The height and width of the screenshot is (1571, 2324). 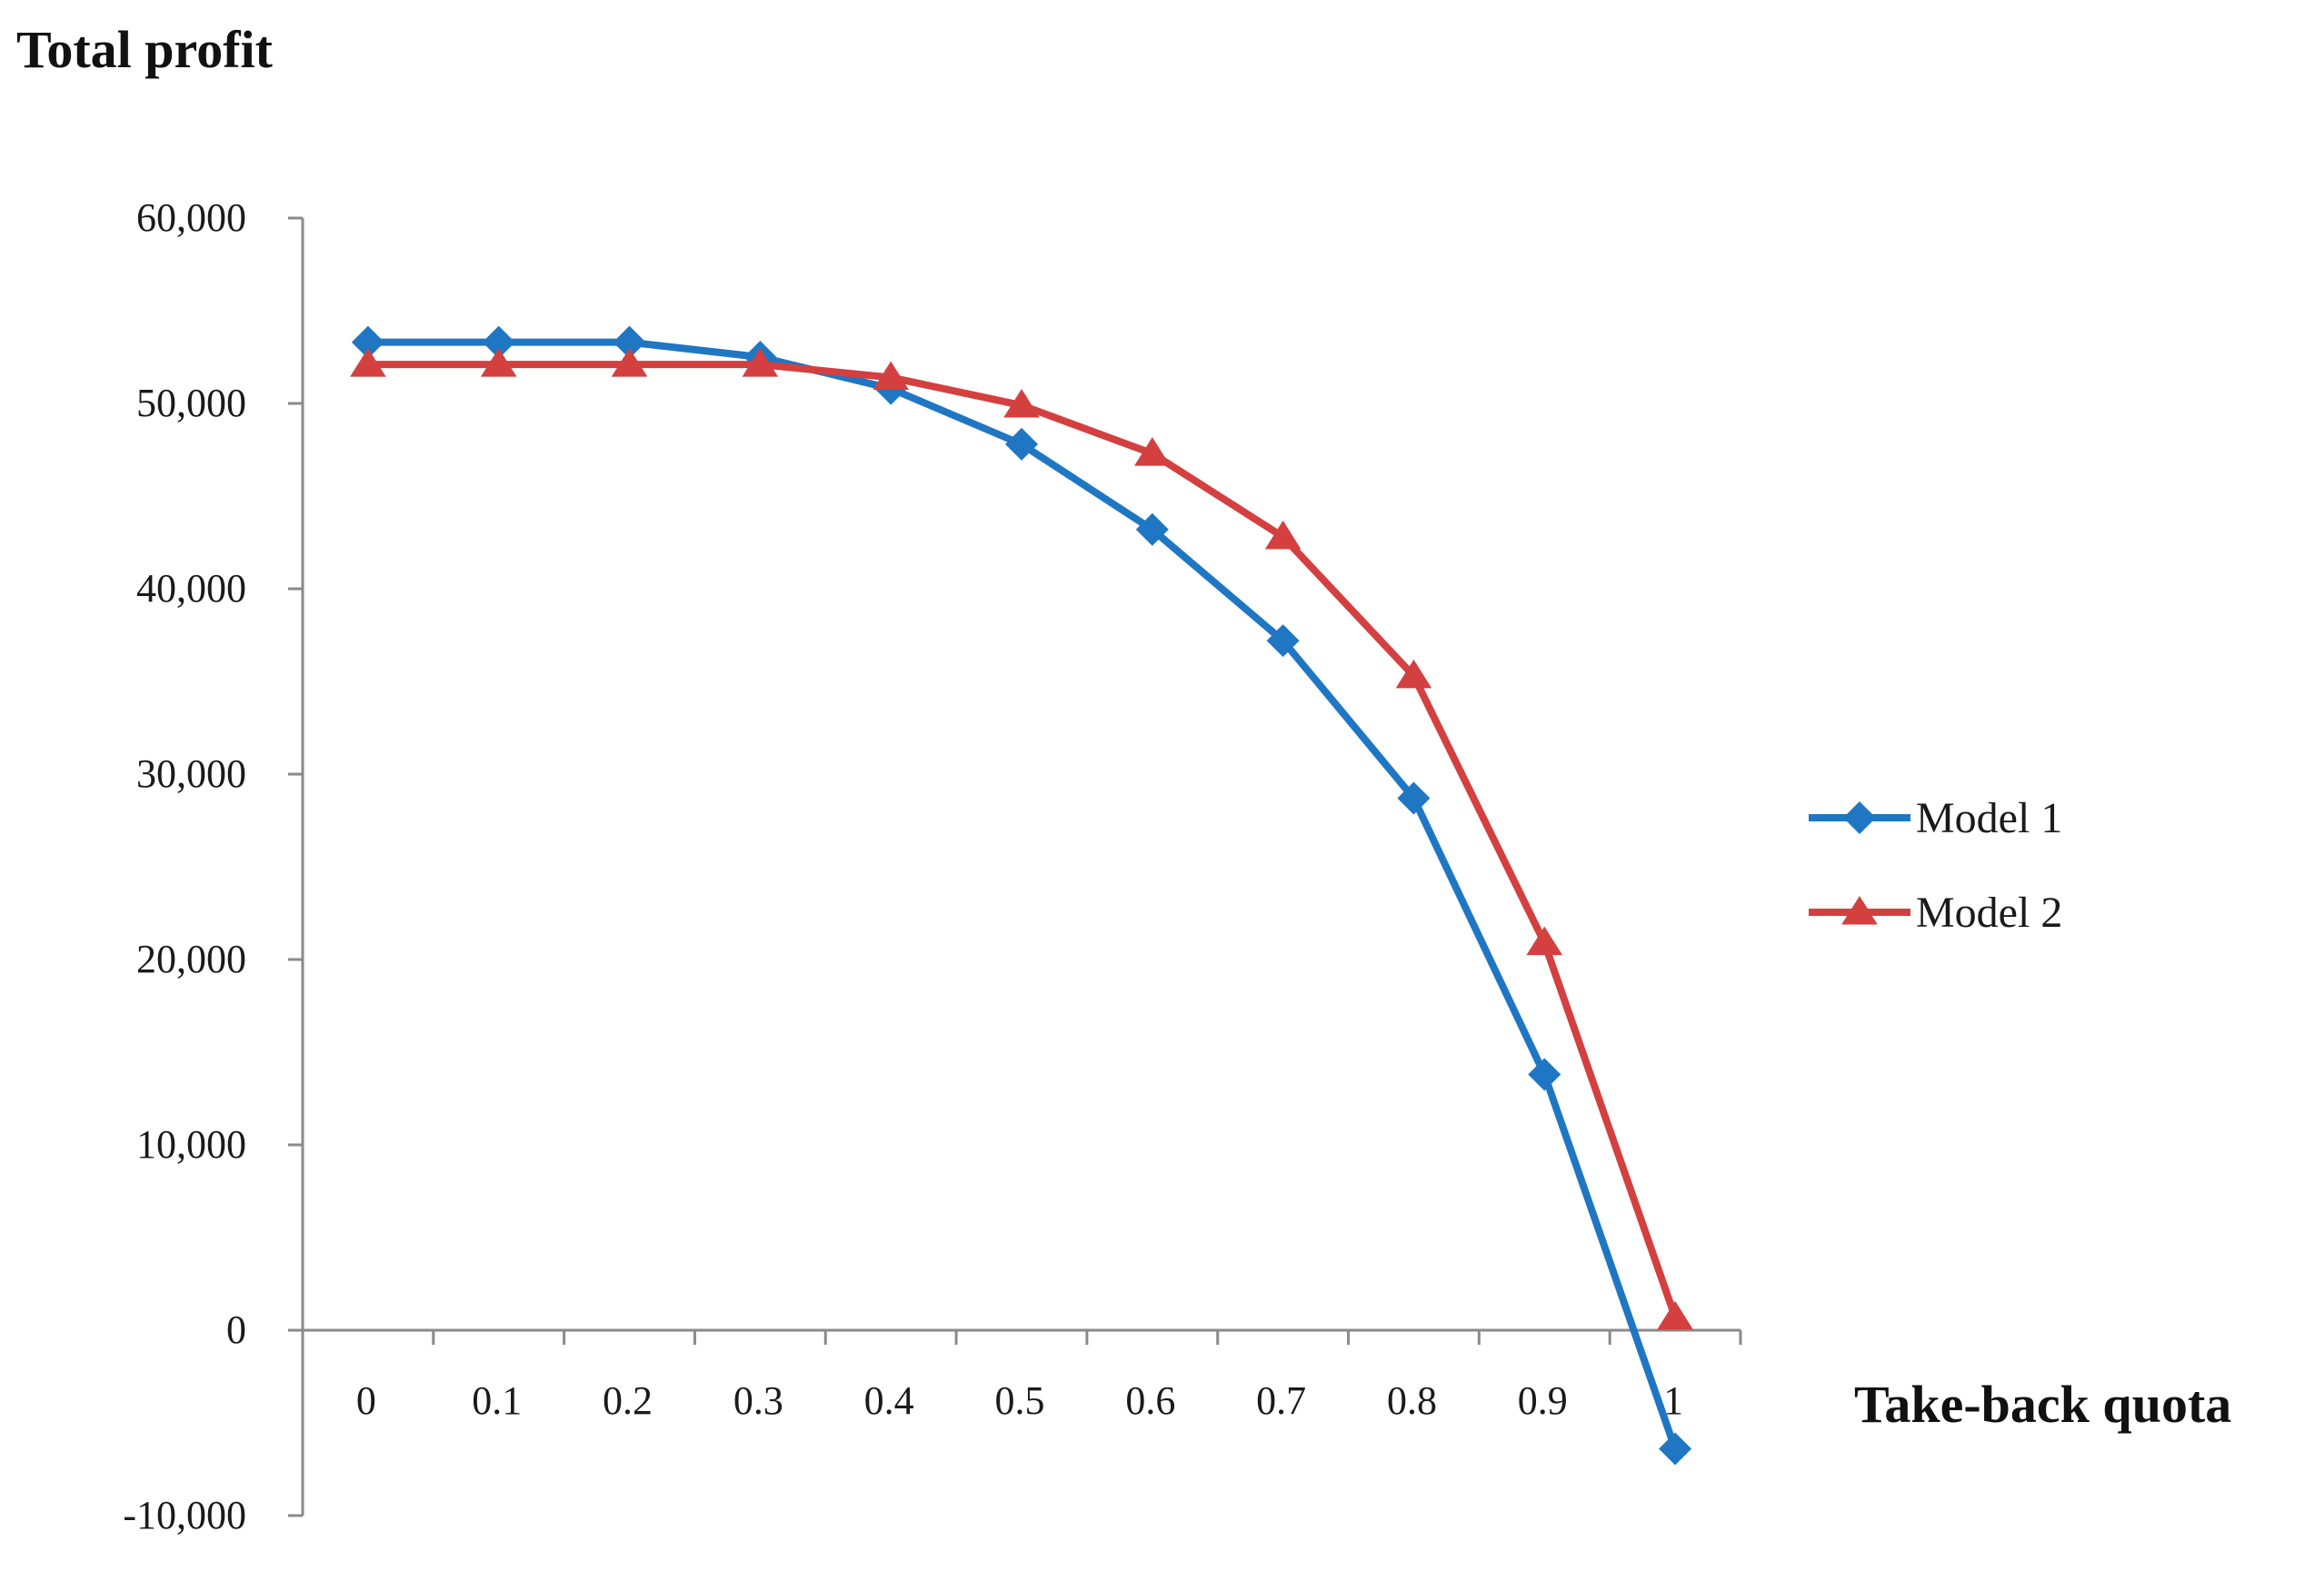 What do you see at coordinates (191, 773) in the screenshot?
I see `y-tick-label: 30,000` at bounding box center [191, 773].